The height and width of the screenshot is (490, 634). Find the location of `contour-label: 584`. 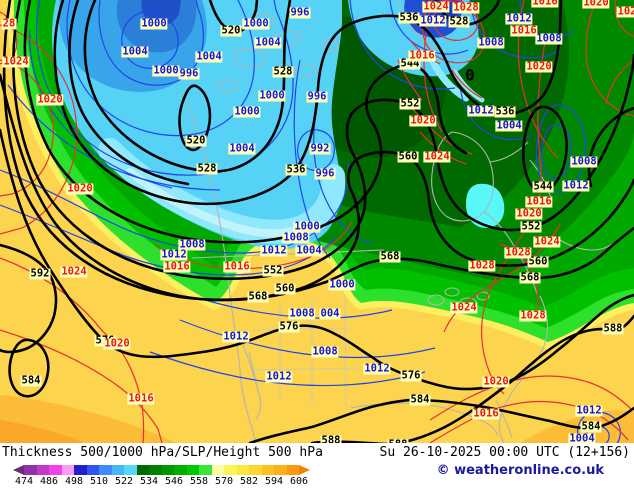

contour-label: 584 is located at coordinates (31, 380).